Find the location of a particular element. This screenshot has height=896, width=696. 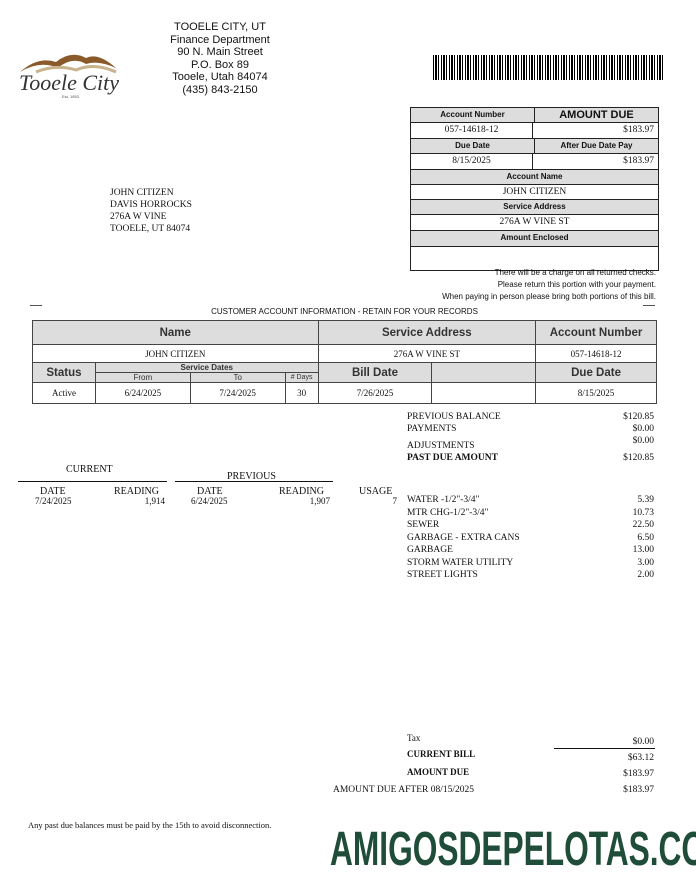

header-name: Name is located at coordinates (175, 332).